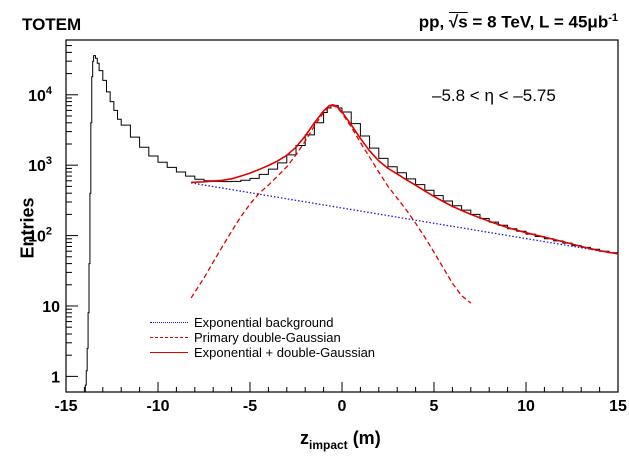 The image size is (629, 457). I want to click on eta-range-label: –5.8 < η < –5.75, so click(494, 95).